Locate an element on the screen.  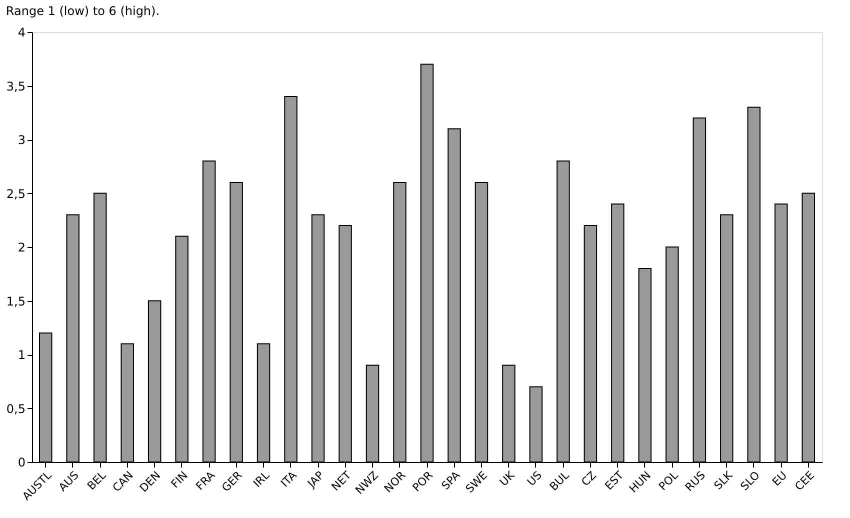
y-tick-label: 1 is located at coordinates (22, 355).